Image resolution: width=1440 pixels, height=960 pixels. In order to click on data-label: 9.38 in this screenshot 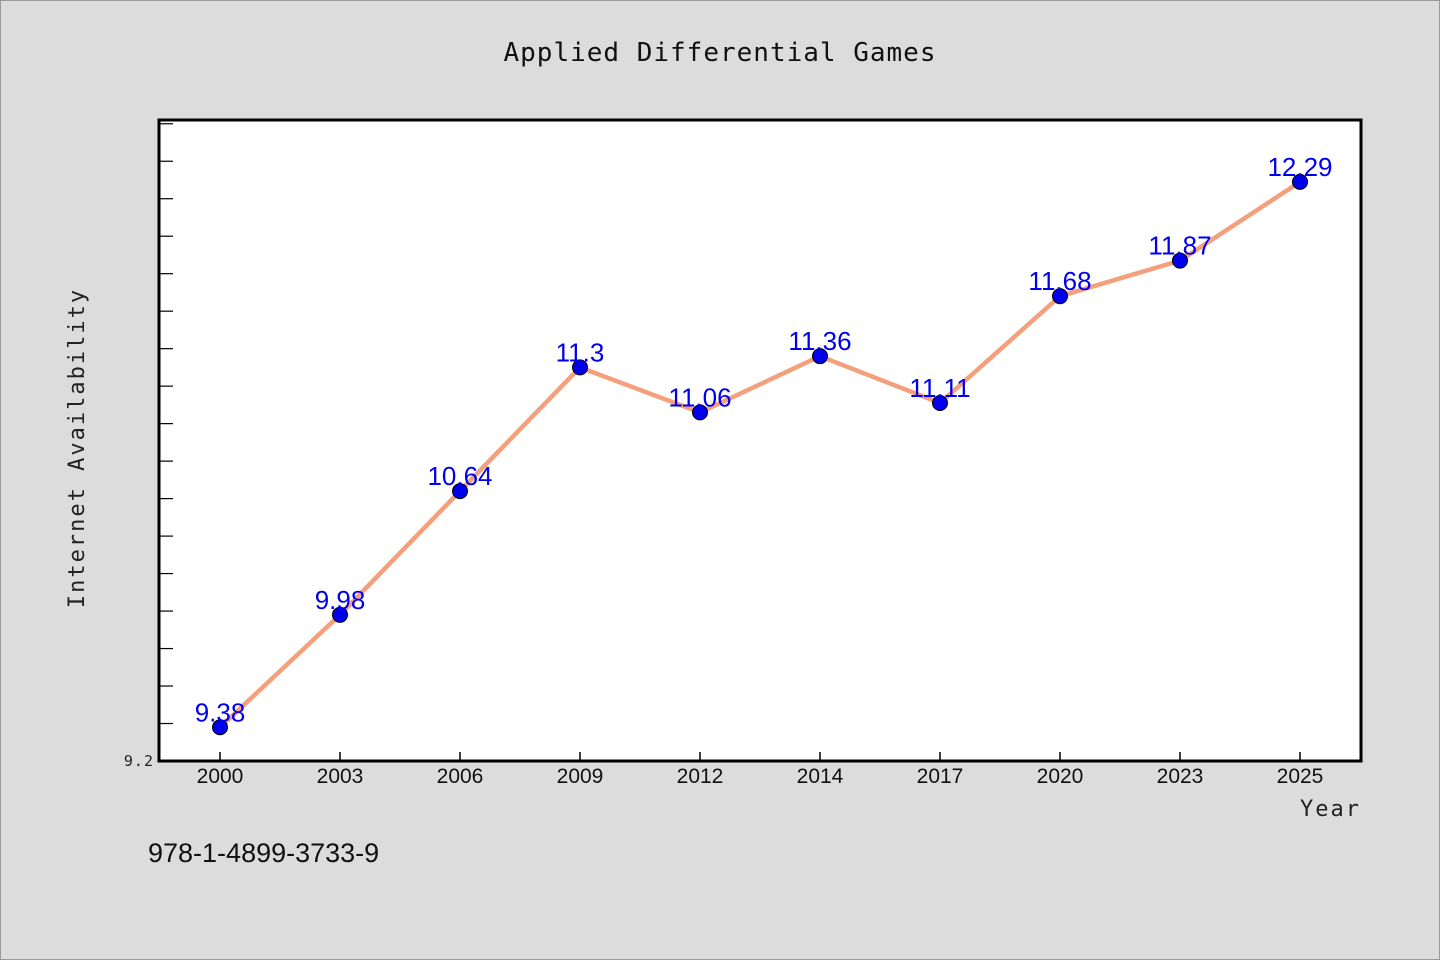, I will do `click(220, 712)`.